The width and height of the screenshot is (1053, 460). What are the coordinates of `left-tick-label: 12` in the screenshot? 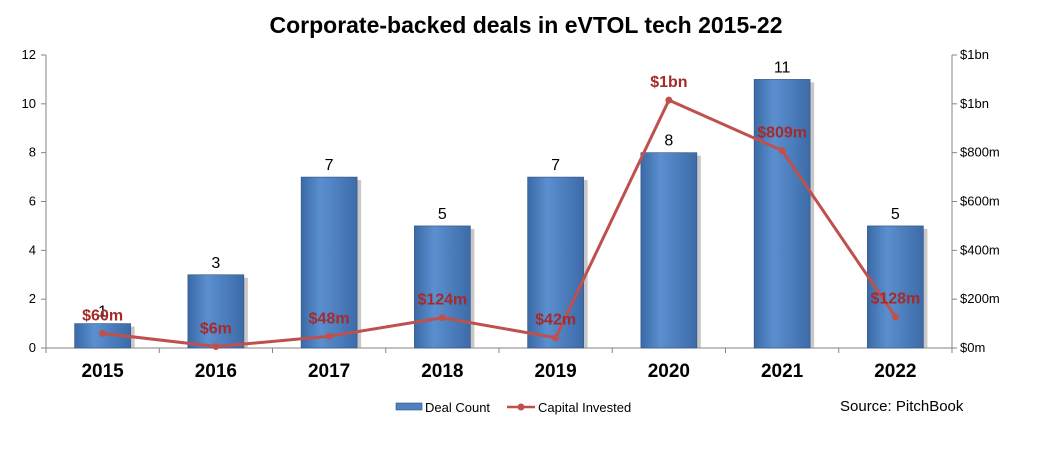 It's located at (29, 54).